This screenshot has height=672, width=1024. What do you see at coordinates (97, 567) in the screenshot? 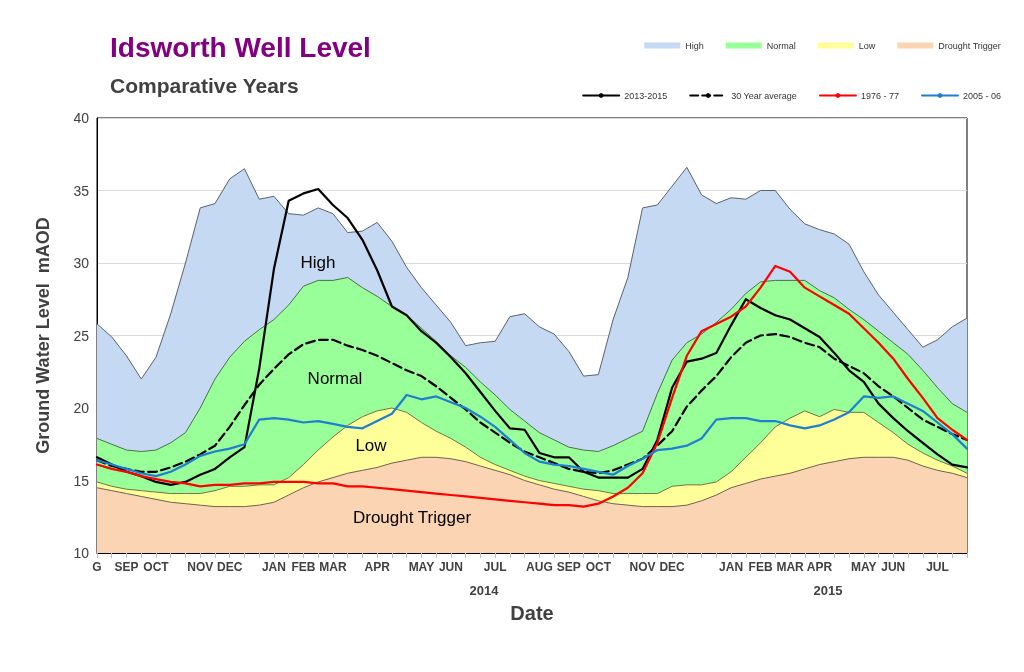
I see `x-tick-label: G` at bounding box center [97, 567].